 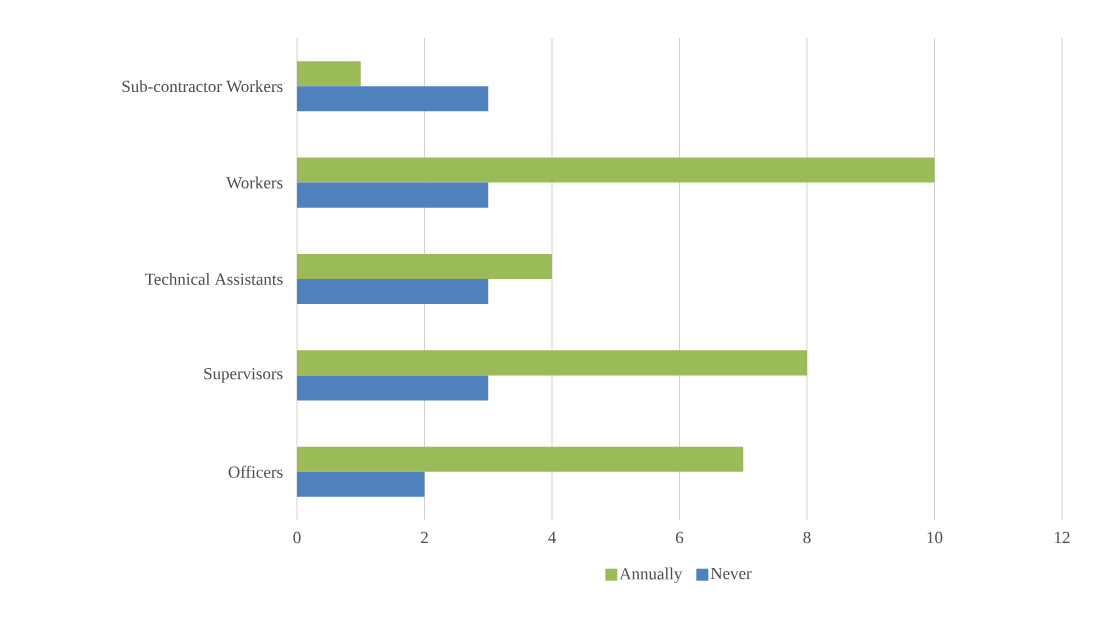 I want to click on x-tick-label: 8, so click(x=807, y=537).